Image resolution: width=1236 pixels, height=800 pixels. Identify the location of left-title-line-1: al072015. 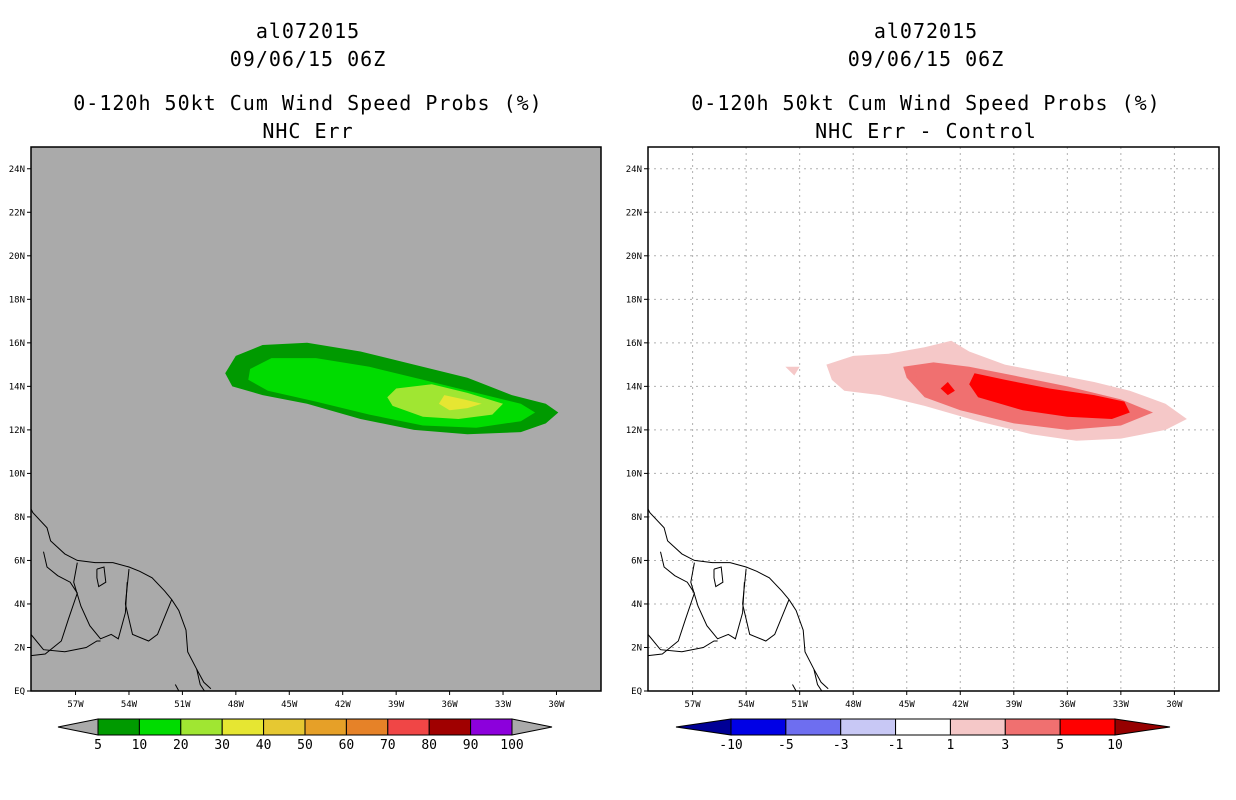
(308, 31).